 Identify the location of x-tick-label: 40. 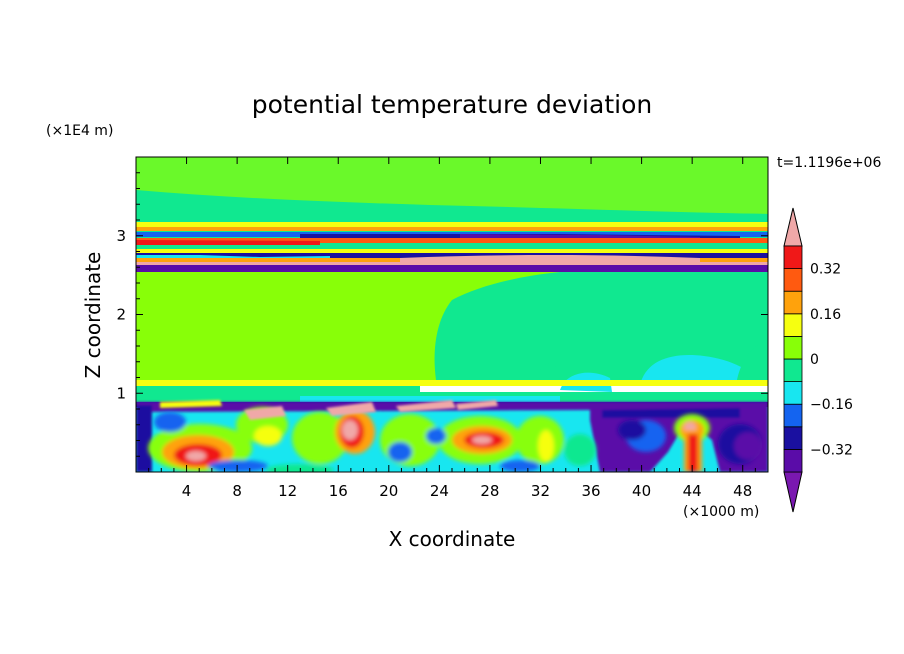
(641, 491).